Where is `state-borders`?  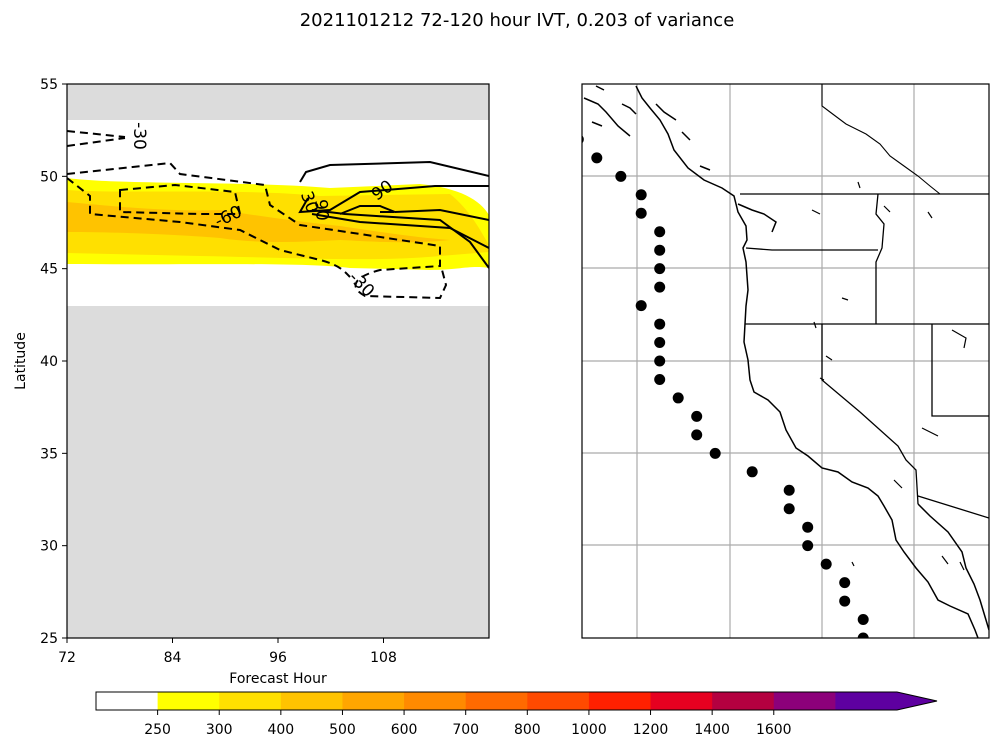 state-borders is located at coordinates (867, 356).